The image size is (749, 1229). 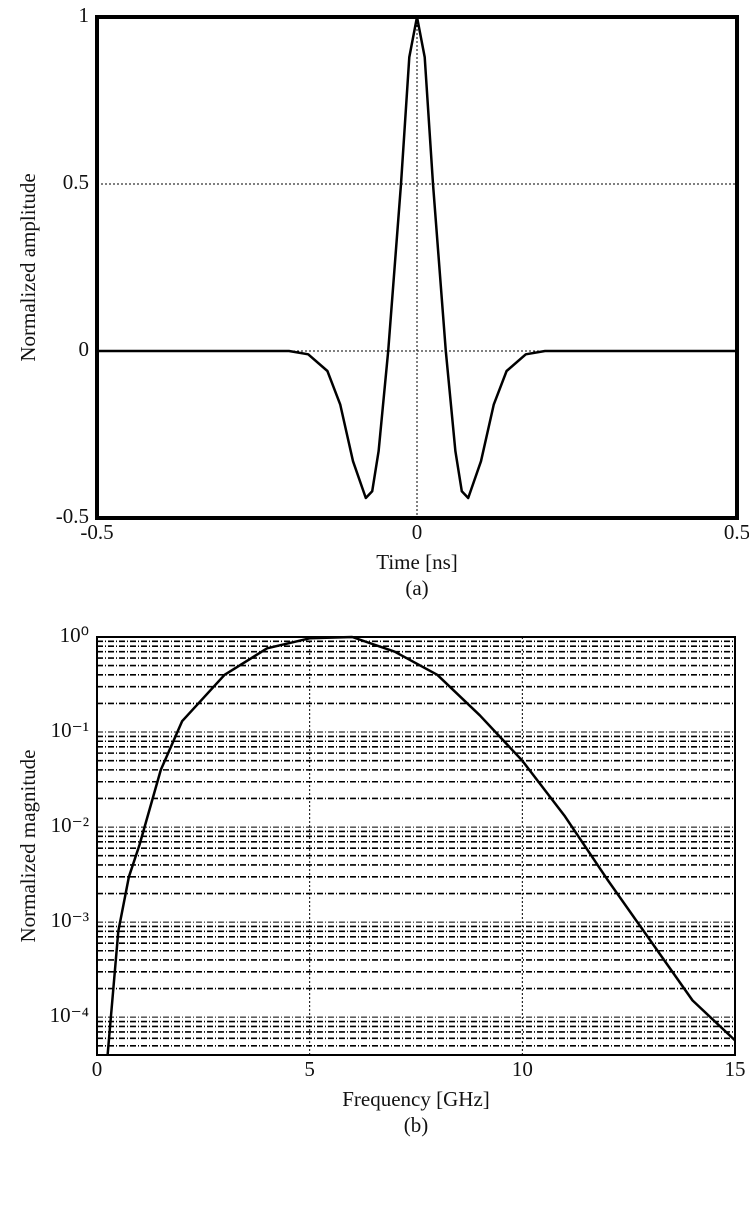 What do you see at coordinates (84, 15) in the screenshot?
I see `y-tick-label: 1` at bounding box center [84, 15].